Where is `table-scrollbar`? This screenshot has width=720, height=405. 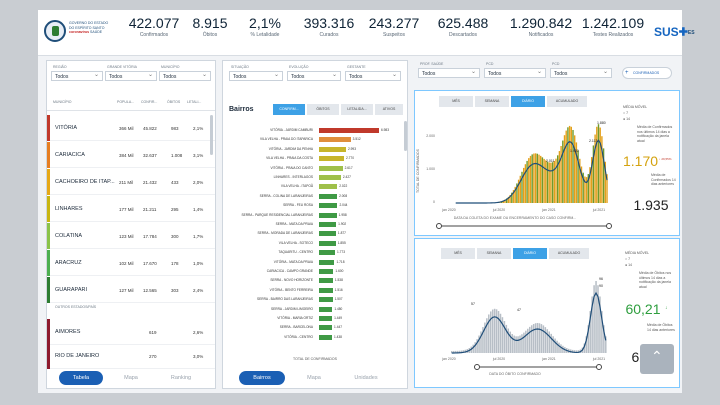
table-scrollbar is located at coordinates (211, 135).